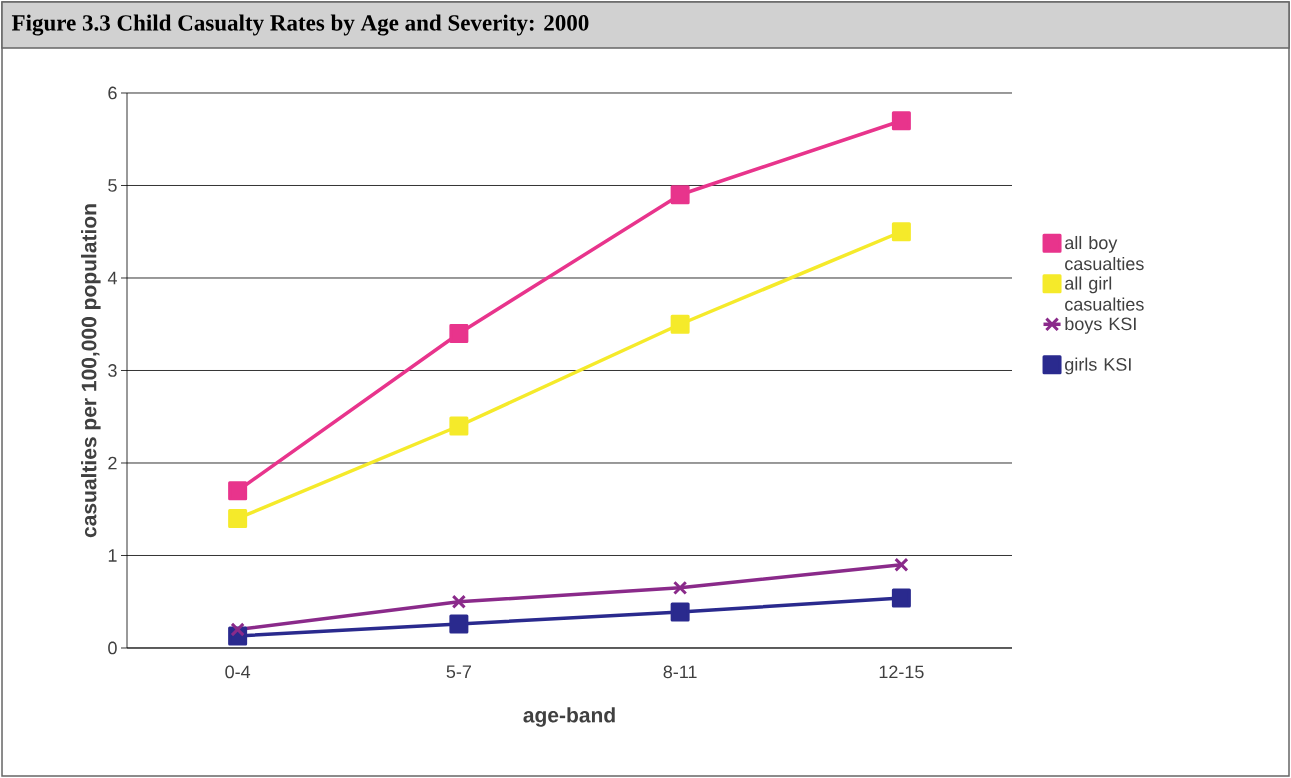  I want to click on y-tick-label: 1, so click(112, 555).